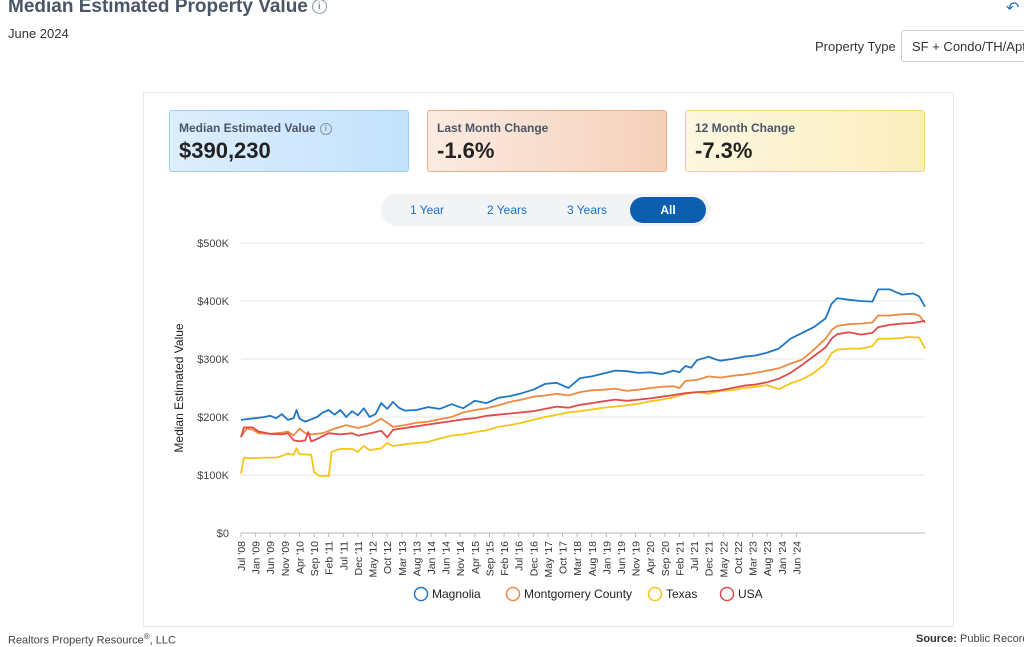 The image size is (1024, 647). What do you see at coordinates (92, 639) in the screenshot?
I see `footer-company: Realtors Property Resource®, LLC` at bounding box center [92, 639].